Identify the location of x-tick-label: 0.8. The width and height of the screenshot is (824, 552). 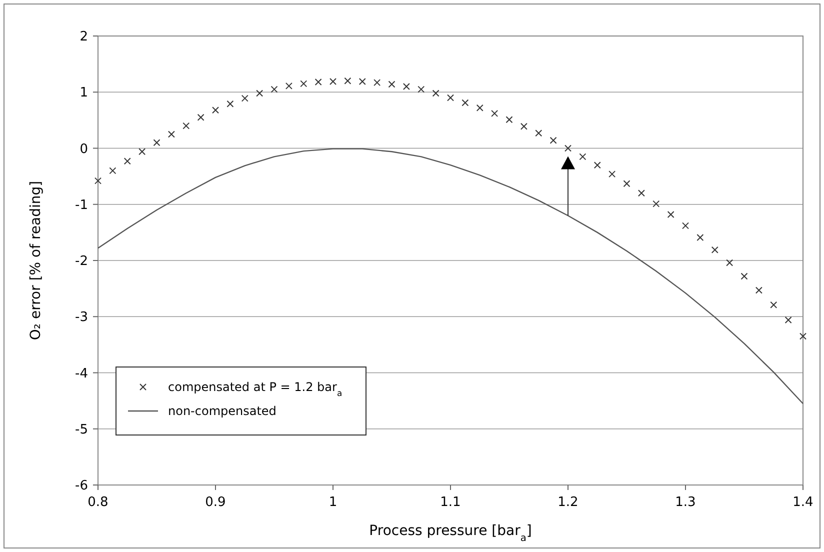
(98, 502).